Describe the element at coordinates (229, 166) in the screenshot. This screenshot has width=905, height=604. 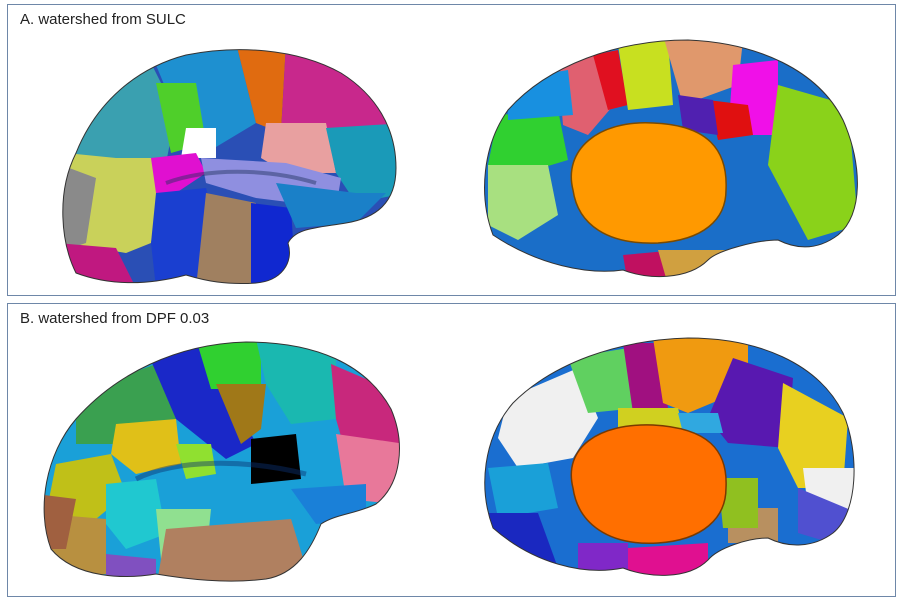
I see `brain-lateral-view-a` at that location.